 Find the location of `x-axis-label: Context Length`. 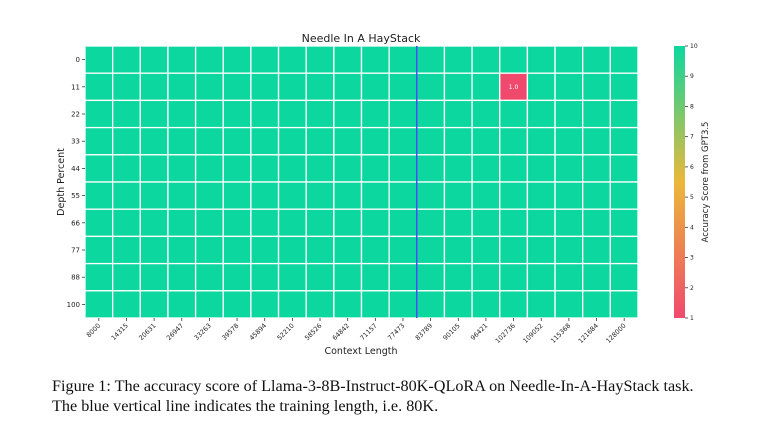

x-axis-label: Context Length is located at coordinates (360, 351).